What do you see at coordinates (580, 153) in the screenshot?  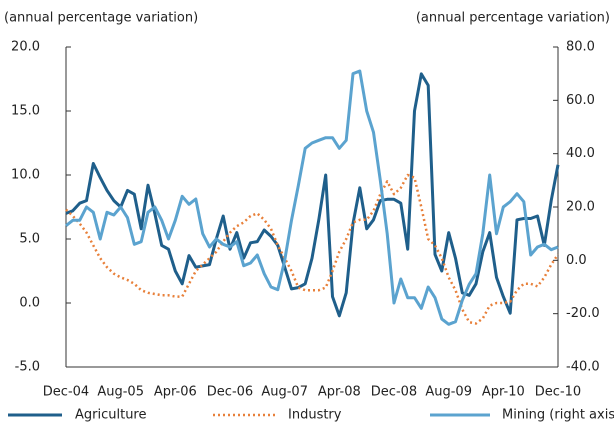 I see `y2-tick-label: 40.0` at bounding box center [580, 153].